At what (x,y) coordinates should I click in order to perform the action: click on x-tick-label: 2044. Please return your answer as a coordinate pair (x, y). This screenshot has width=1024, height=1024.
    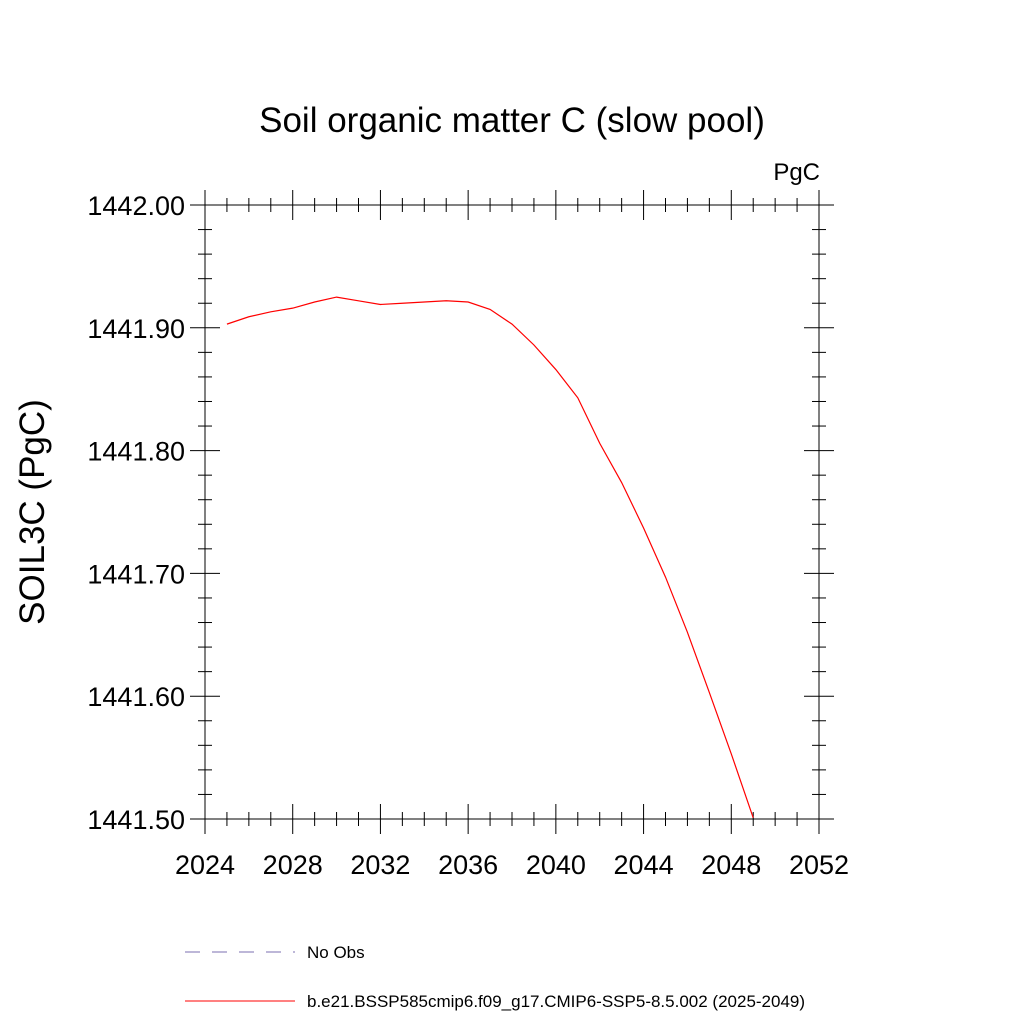
    Looking at the image, I should click on (644, 865).